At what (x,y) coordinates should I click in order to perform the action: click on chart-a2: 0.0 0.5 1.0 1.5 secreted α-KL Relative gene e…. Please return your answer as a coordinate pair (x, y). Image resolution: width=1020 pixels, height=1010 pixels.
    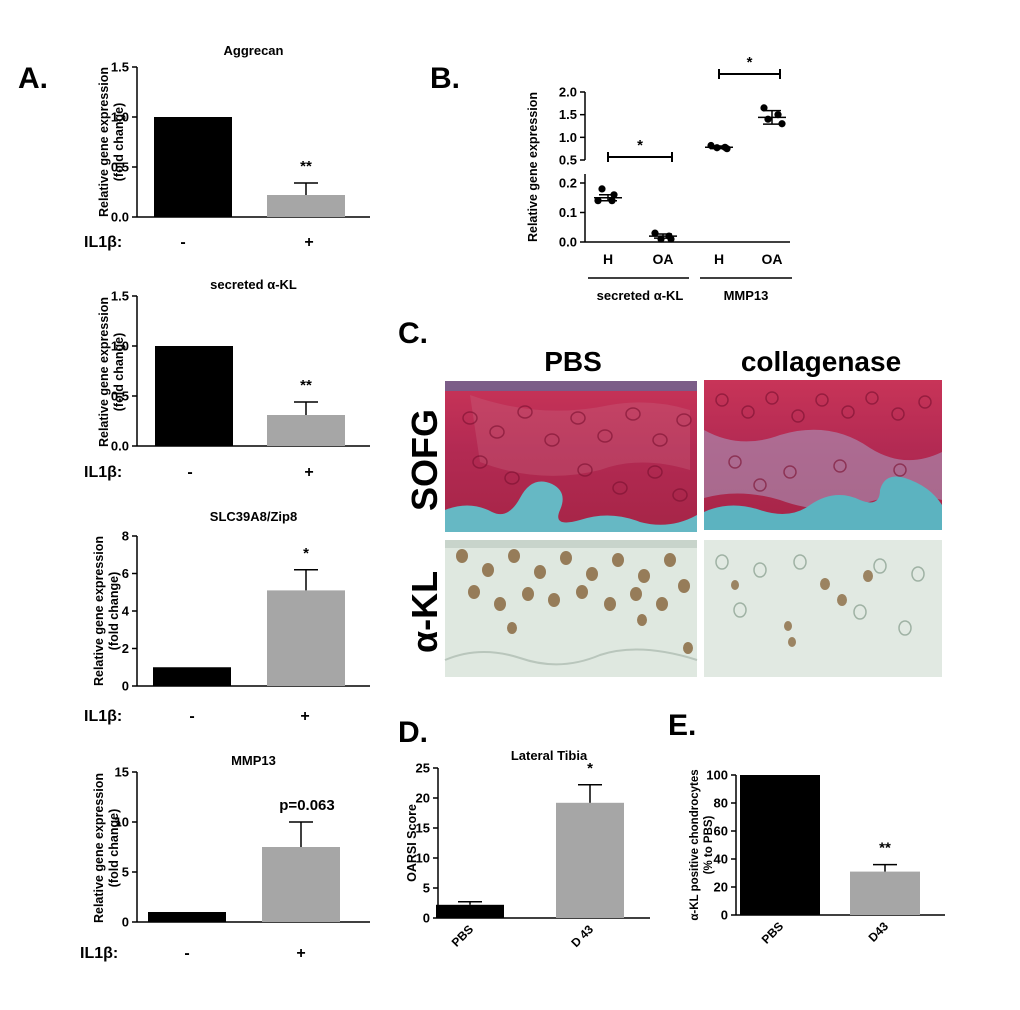
    Looking at the image, I should click on (233, 365).